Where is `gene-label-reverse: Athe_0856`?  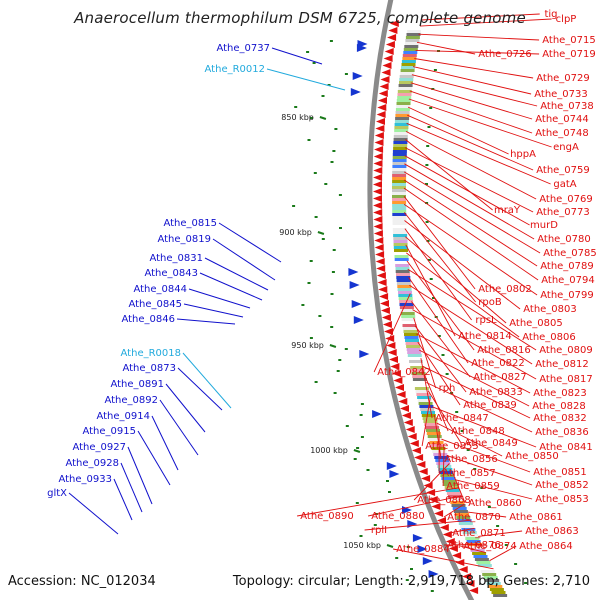 gene-label-reverse: Athe_0856 is located at coordinates (471, 459).